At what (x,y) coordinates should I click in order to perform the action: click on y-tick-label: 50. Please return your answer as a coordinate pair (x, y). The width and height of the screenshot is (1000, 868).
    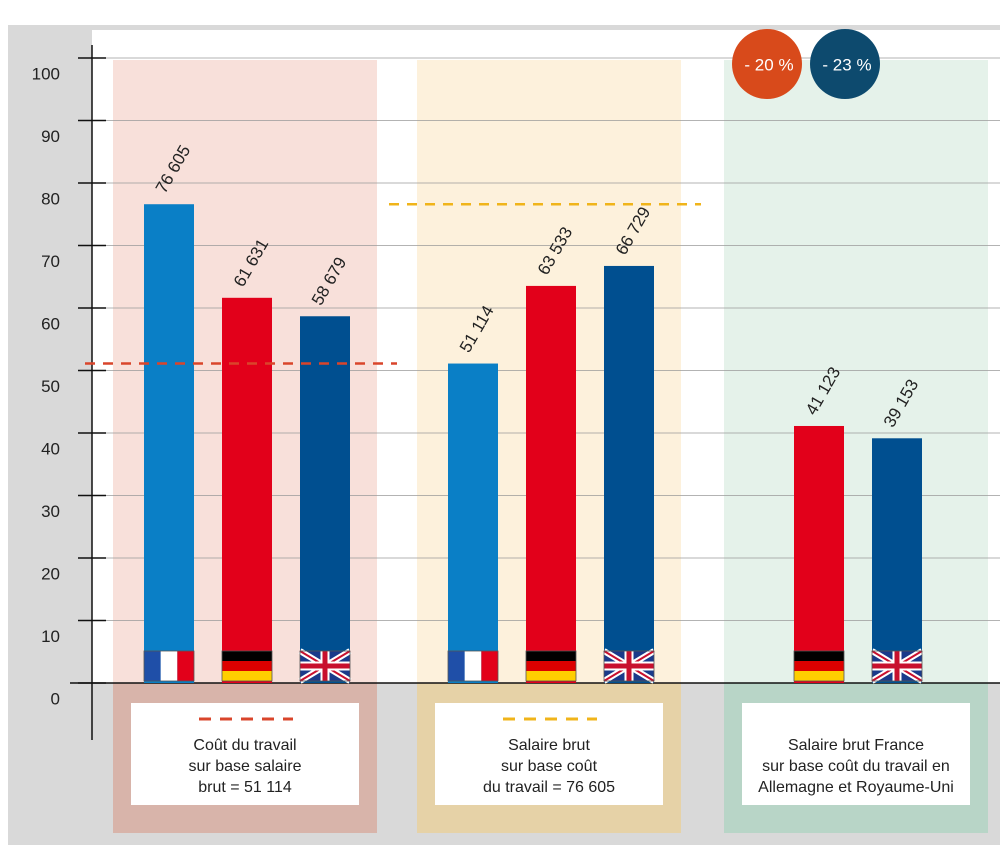
    Looking at the image, I should click on (50, 386).